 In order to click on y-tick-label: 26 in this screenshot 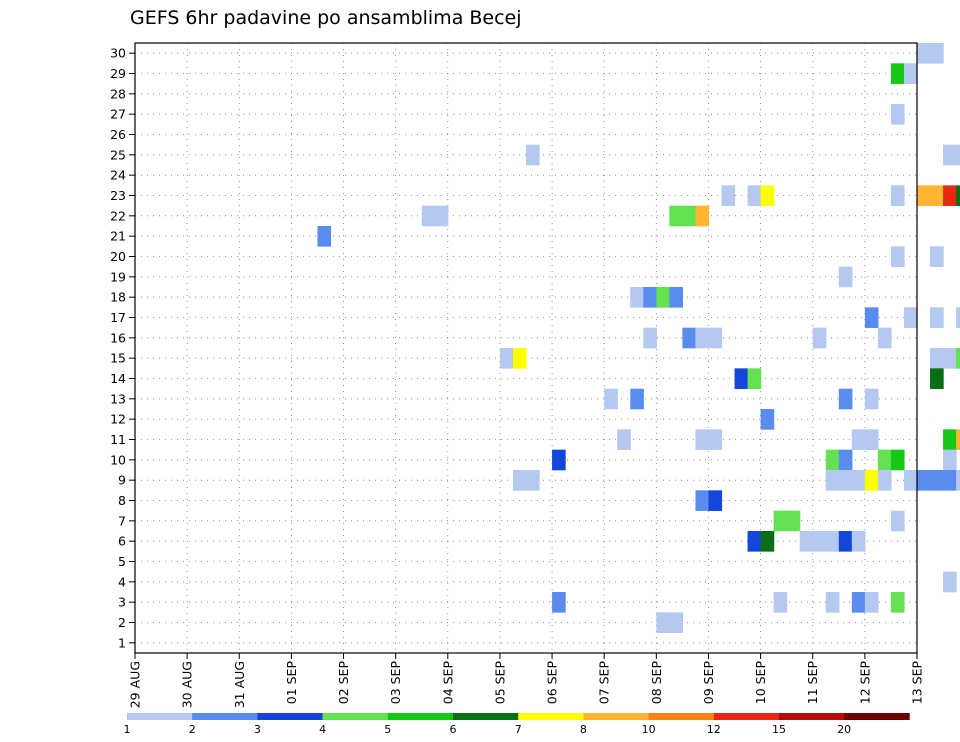, I will do `click(118, 134)`.